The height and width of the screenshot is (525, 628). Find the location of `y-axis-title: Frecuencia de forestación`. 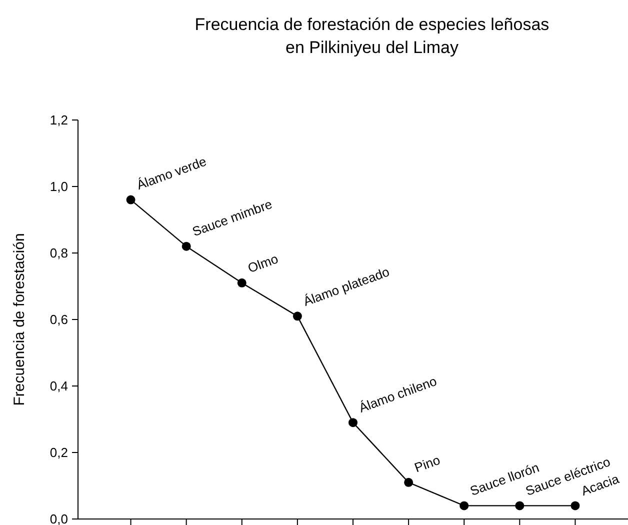

y-axis-title: Frecuencia de forestación is located at coordinates (19, 319).